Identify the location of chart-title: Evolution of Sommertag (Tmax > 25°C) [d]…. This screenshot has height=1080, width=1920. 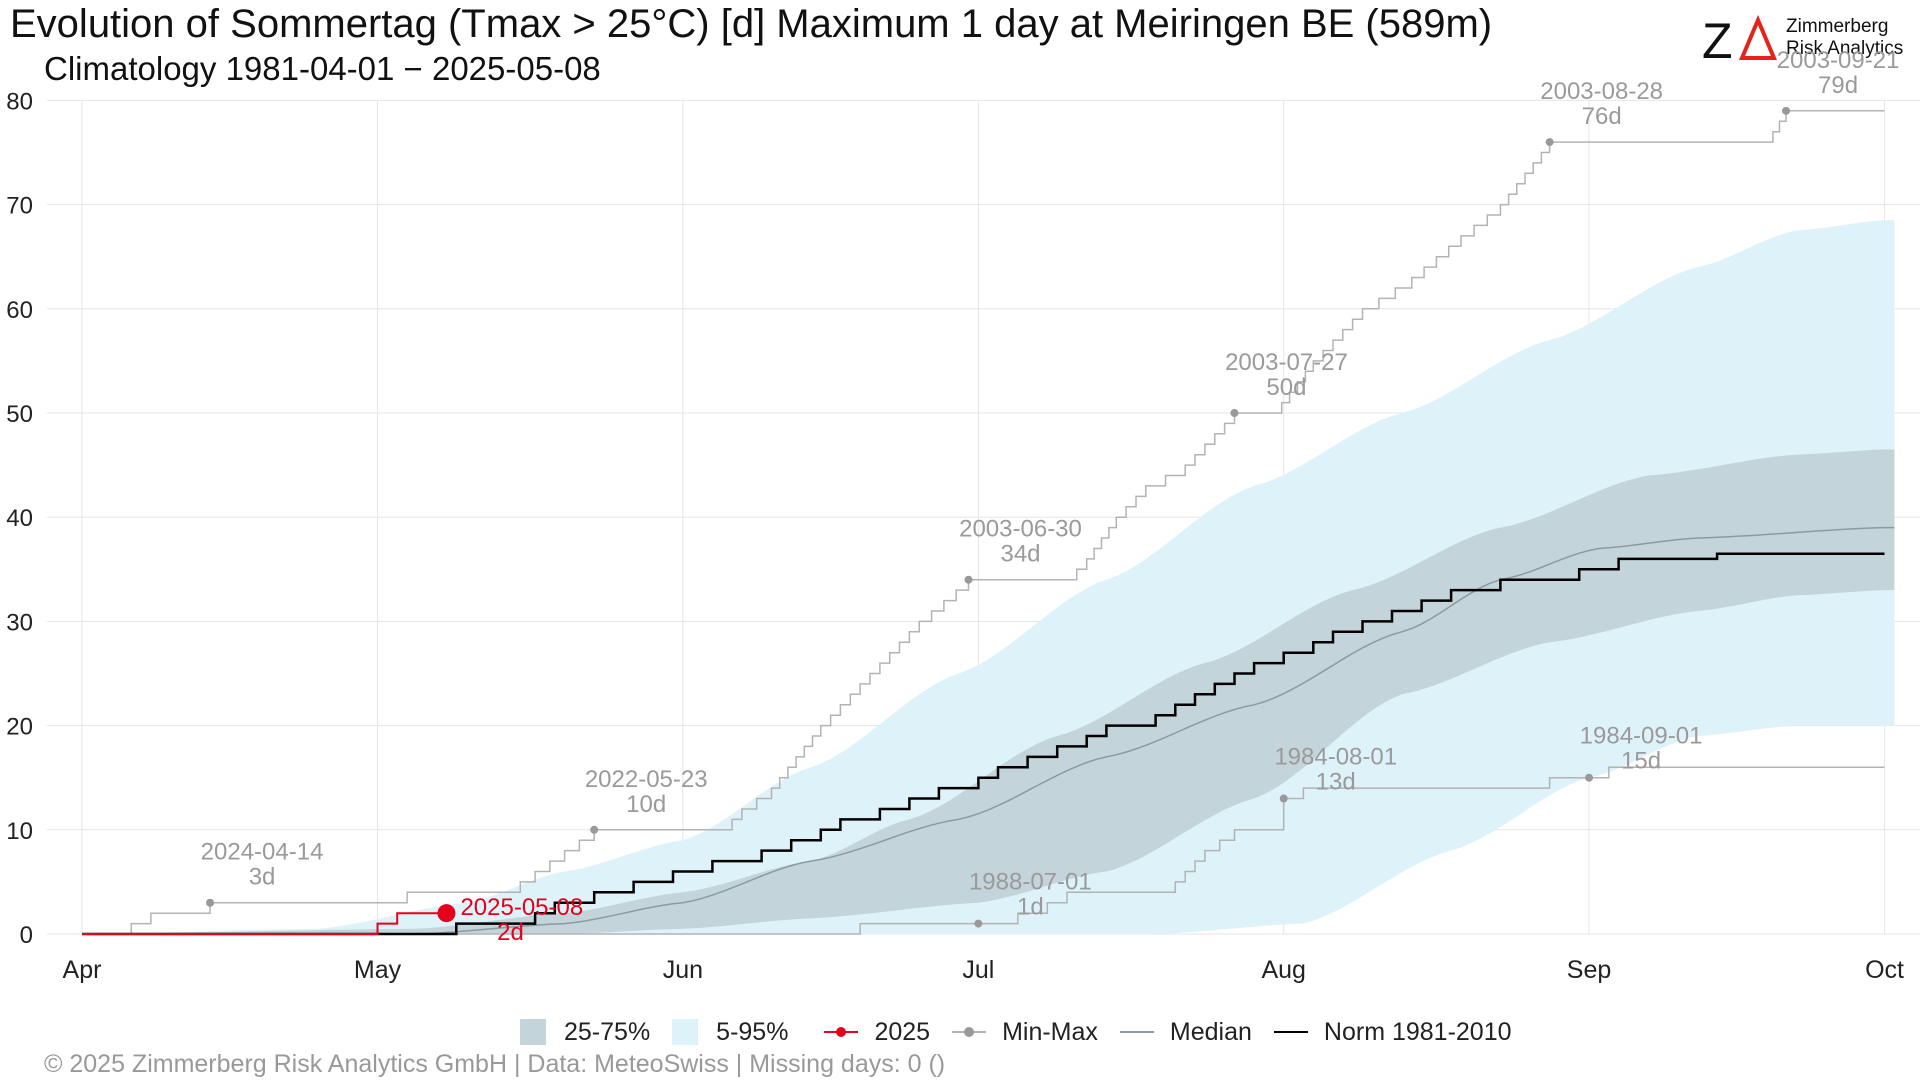
(751, 24).